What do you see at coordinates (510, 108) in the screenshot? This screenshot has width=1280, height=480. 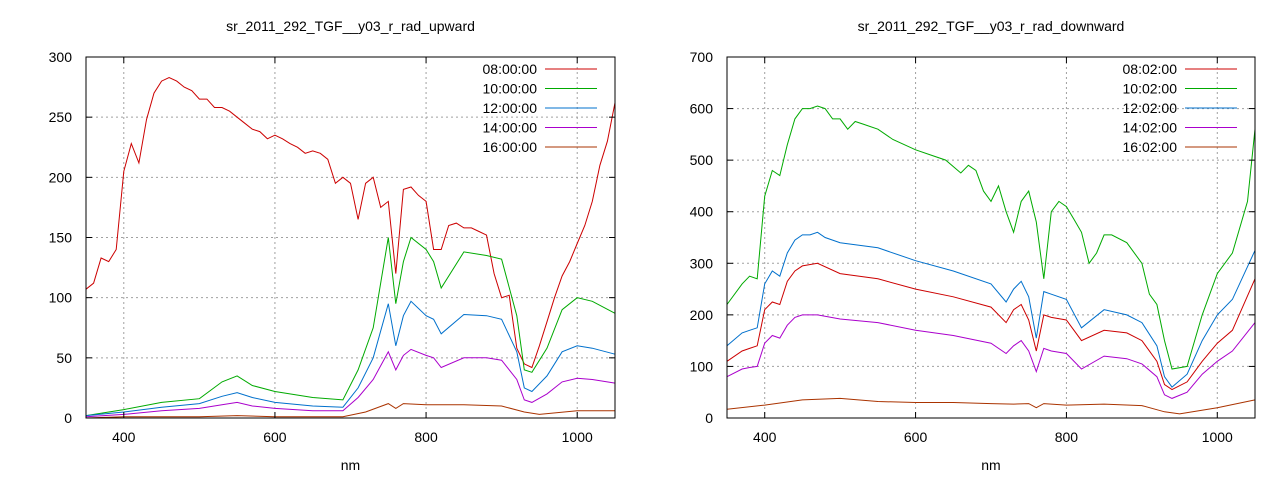 I see `legend-entry-label: 12:00:00` at bounding box center [510, 108].